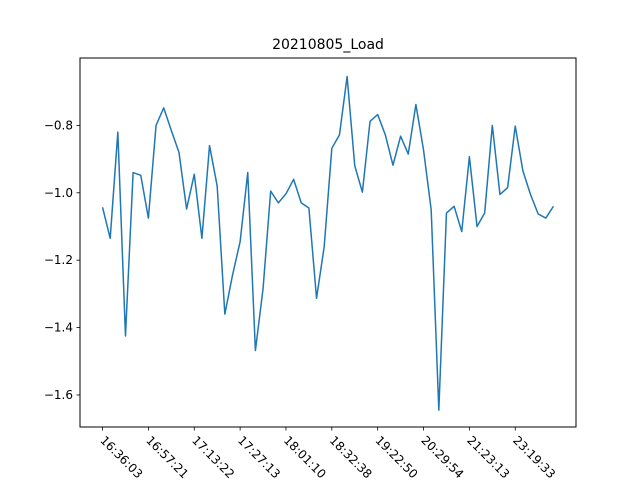 The image size is (640, 480). Describe the element at coordinates (58, 260) in the screenshot. I see `y-tick-label: −1.2` at that location.